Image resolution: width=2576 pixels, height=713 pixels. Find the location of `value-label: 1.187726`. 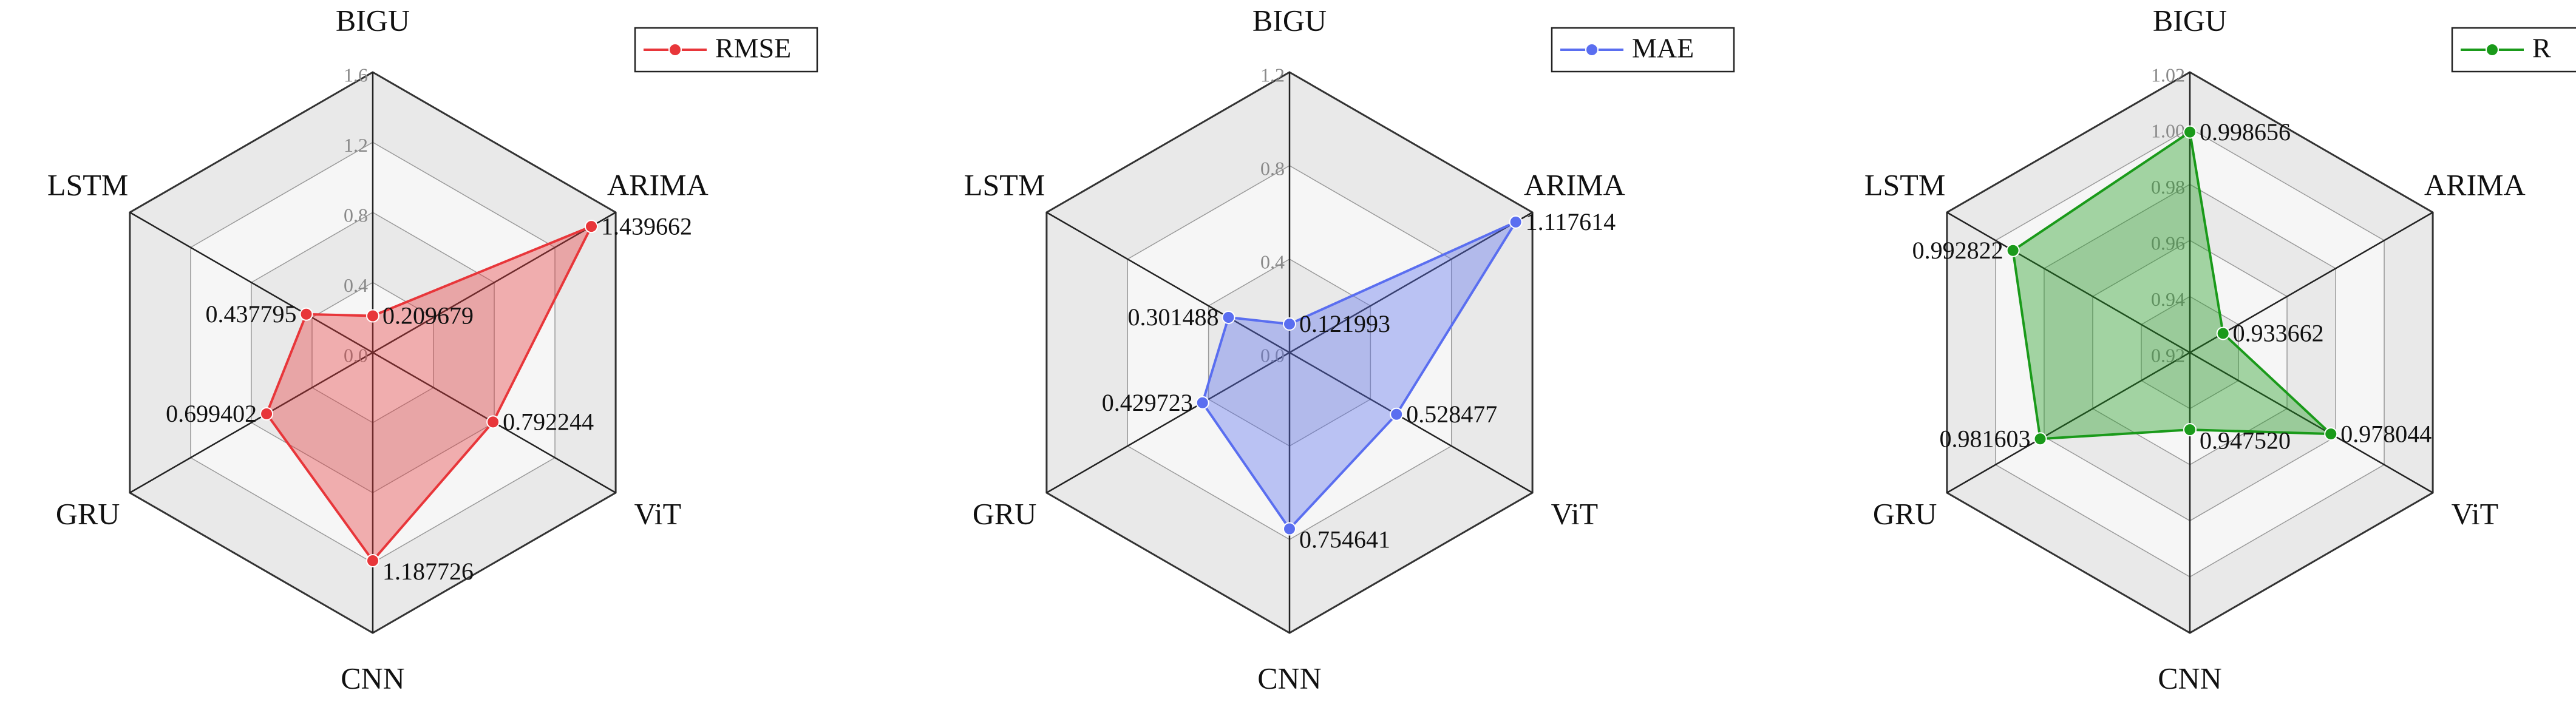

value-label: 1.187726 is located at coordinates (428, 571).